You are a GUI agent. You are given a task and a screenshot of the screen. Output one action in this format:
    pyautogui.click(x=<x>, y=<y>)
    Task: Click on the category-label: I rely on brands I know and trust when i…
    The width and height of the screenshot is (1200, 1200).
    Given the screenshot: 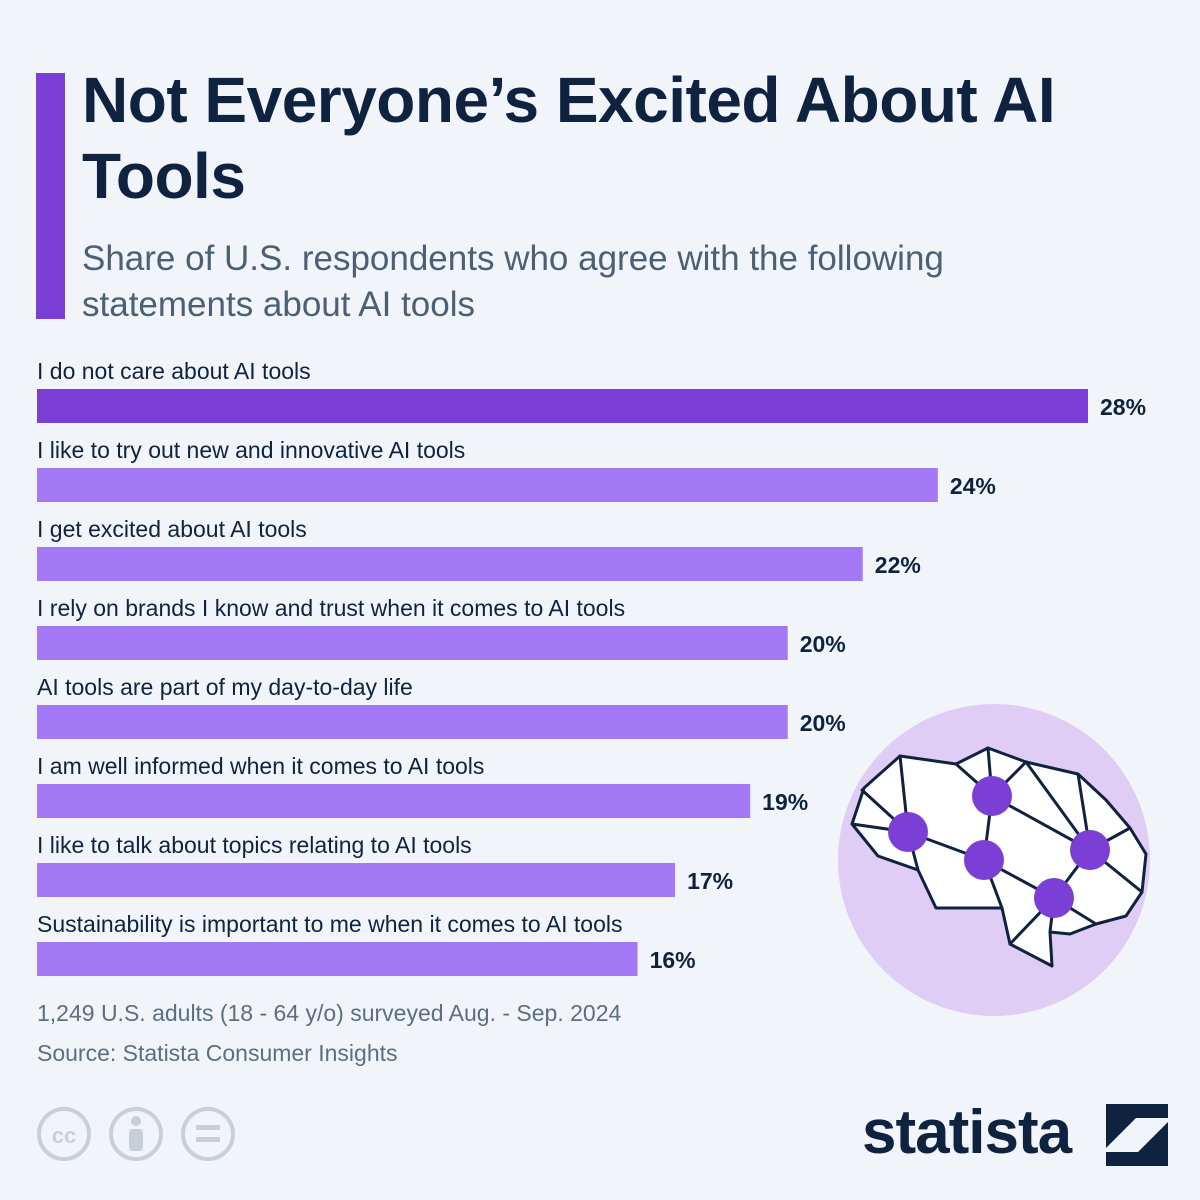 What is the action you would take?
    pyautogui.click(x=331, y=608)
    